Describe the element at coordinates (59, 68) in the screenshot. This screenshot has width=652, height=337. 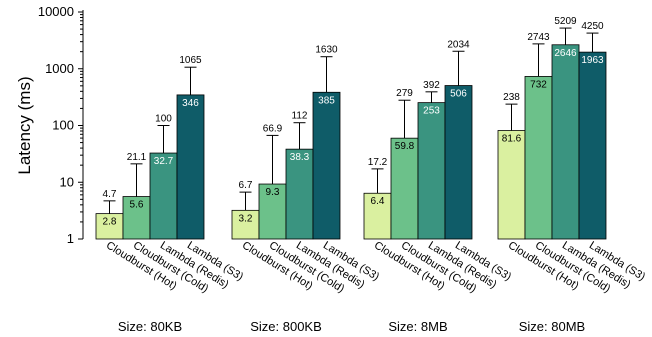
I see `y-tick-label: 1000` at that location.